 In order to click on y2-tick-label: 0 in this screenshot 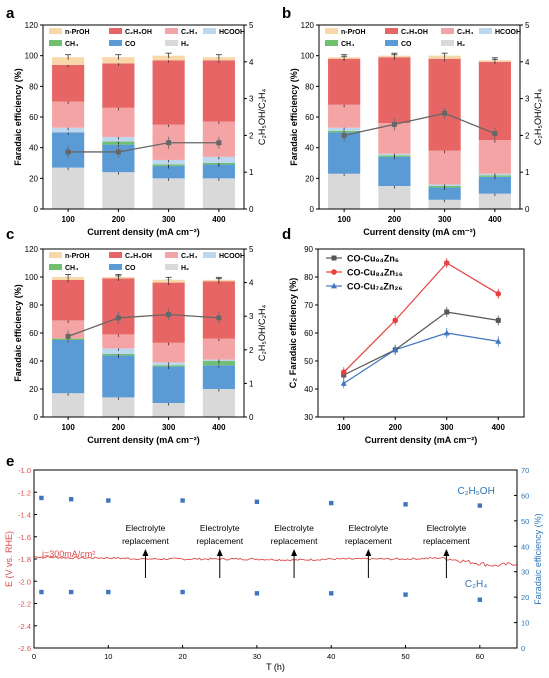, I will do `click(251, 417)`.